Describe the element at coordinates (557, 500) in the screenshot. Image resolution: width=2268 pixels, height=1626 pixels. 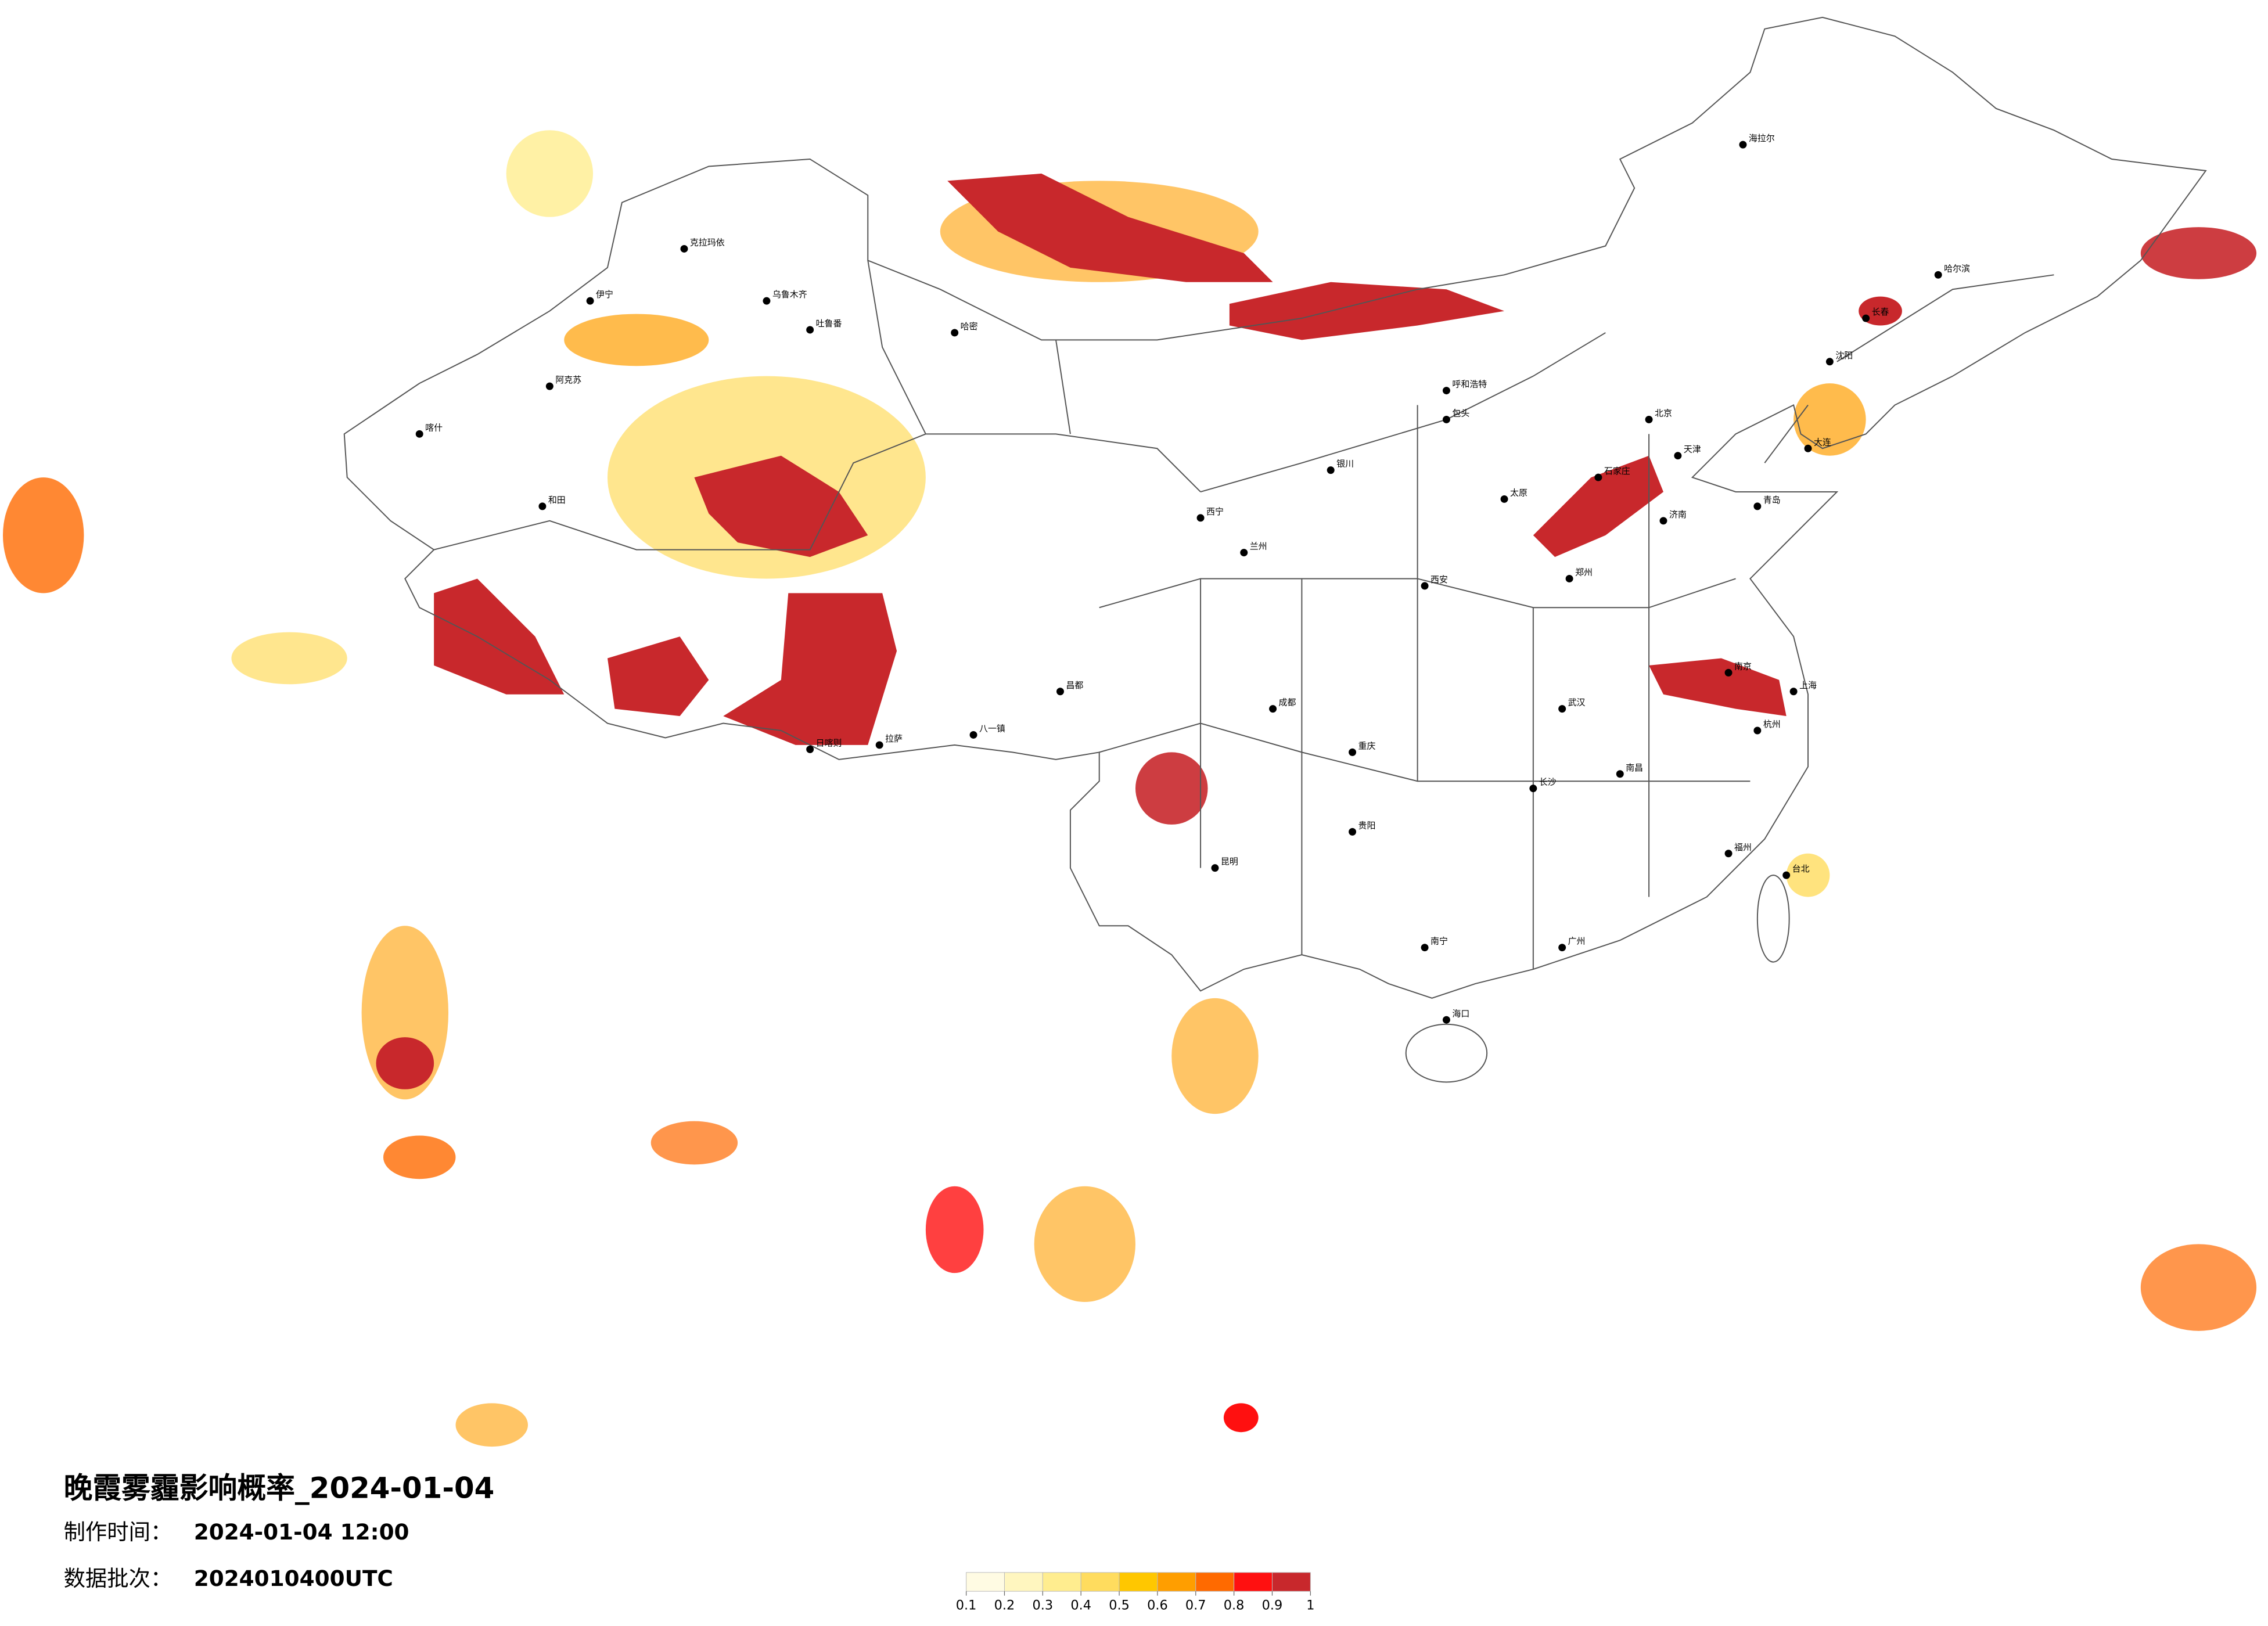
I see `city-label: 和田` at that location.